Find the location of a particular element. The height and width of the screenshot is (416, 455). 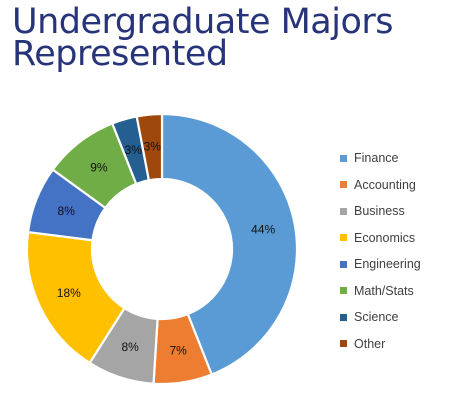

slice-other is located at coordinates (149, 147).